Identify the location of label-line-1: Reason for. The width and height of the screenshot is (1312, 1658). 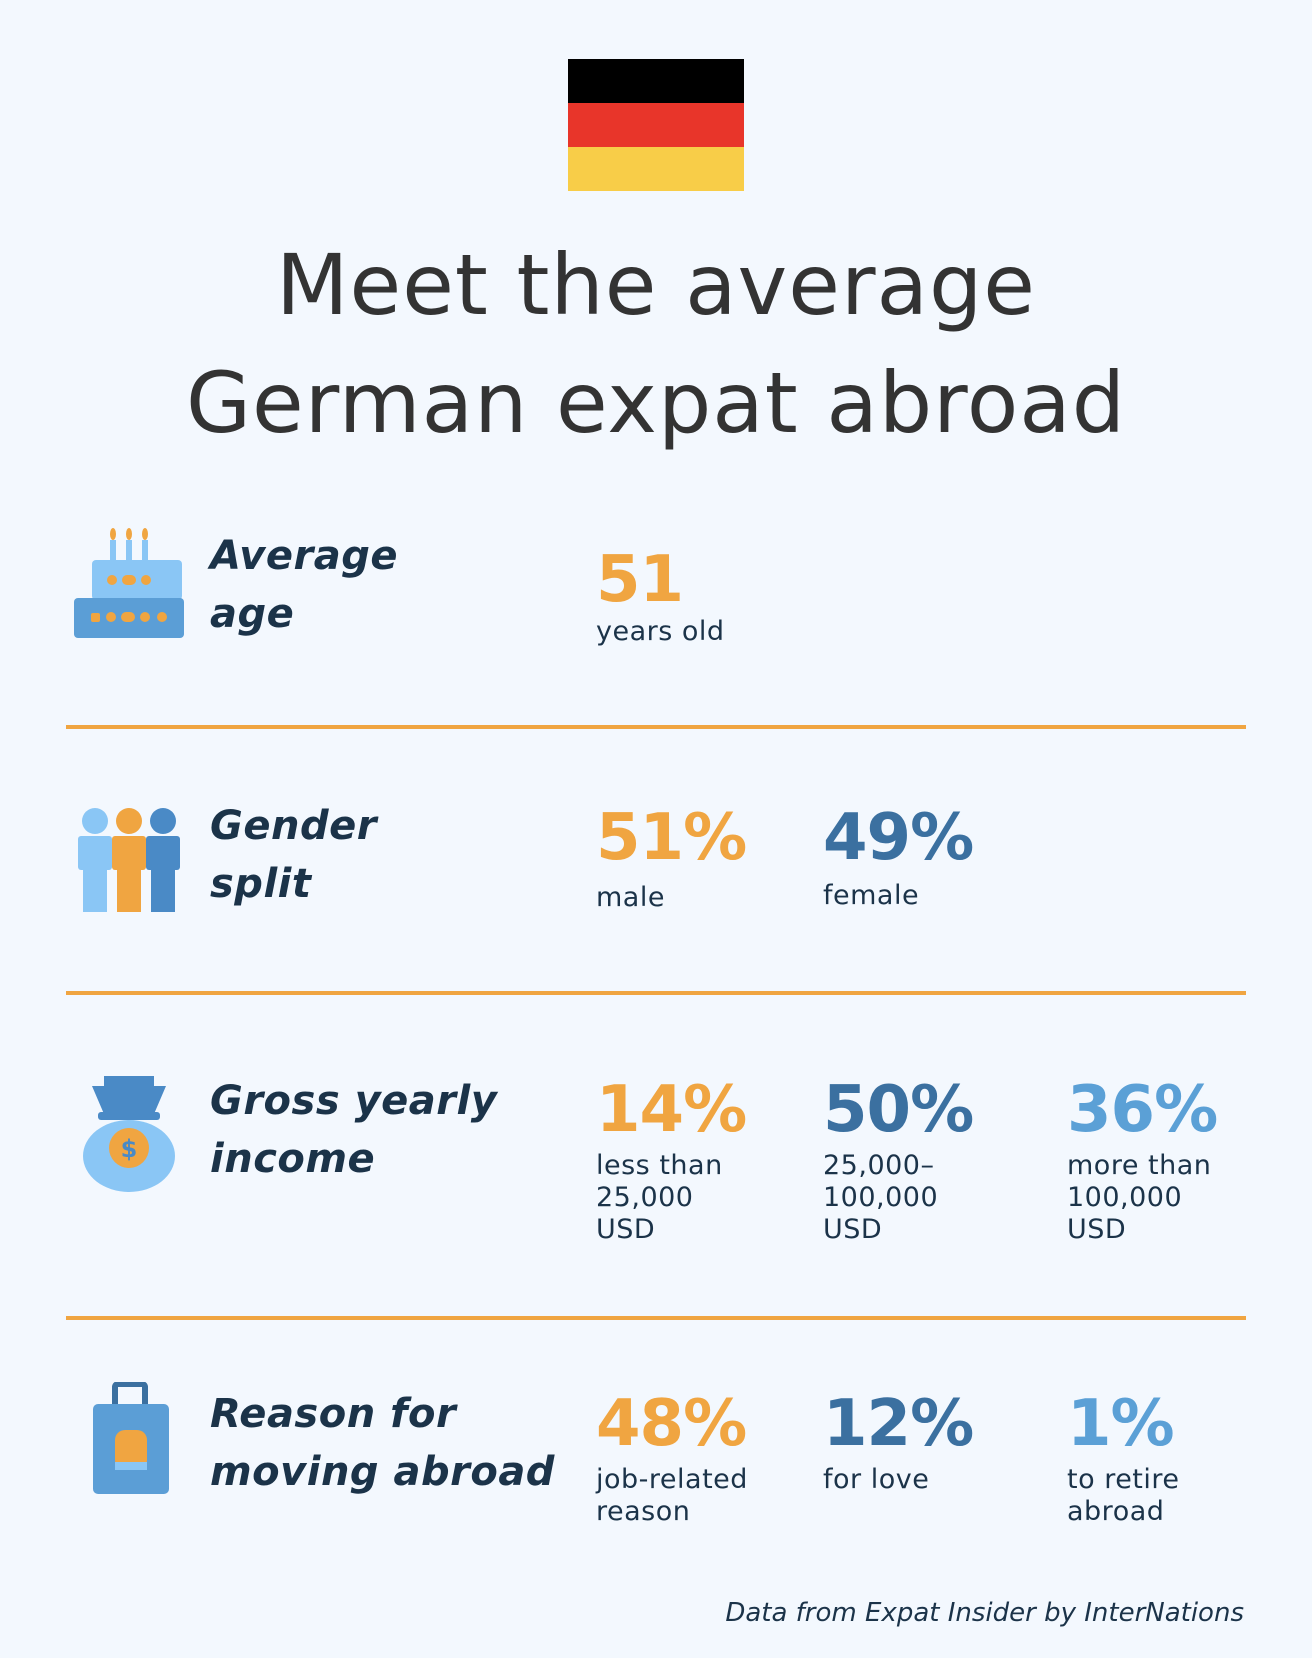
(333, 1414).